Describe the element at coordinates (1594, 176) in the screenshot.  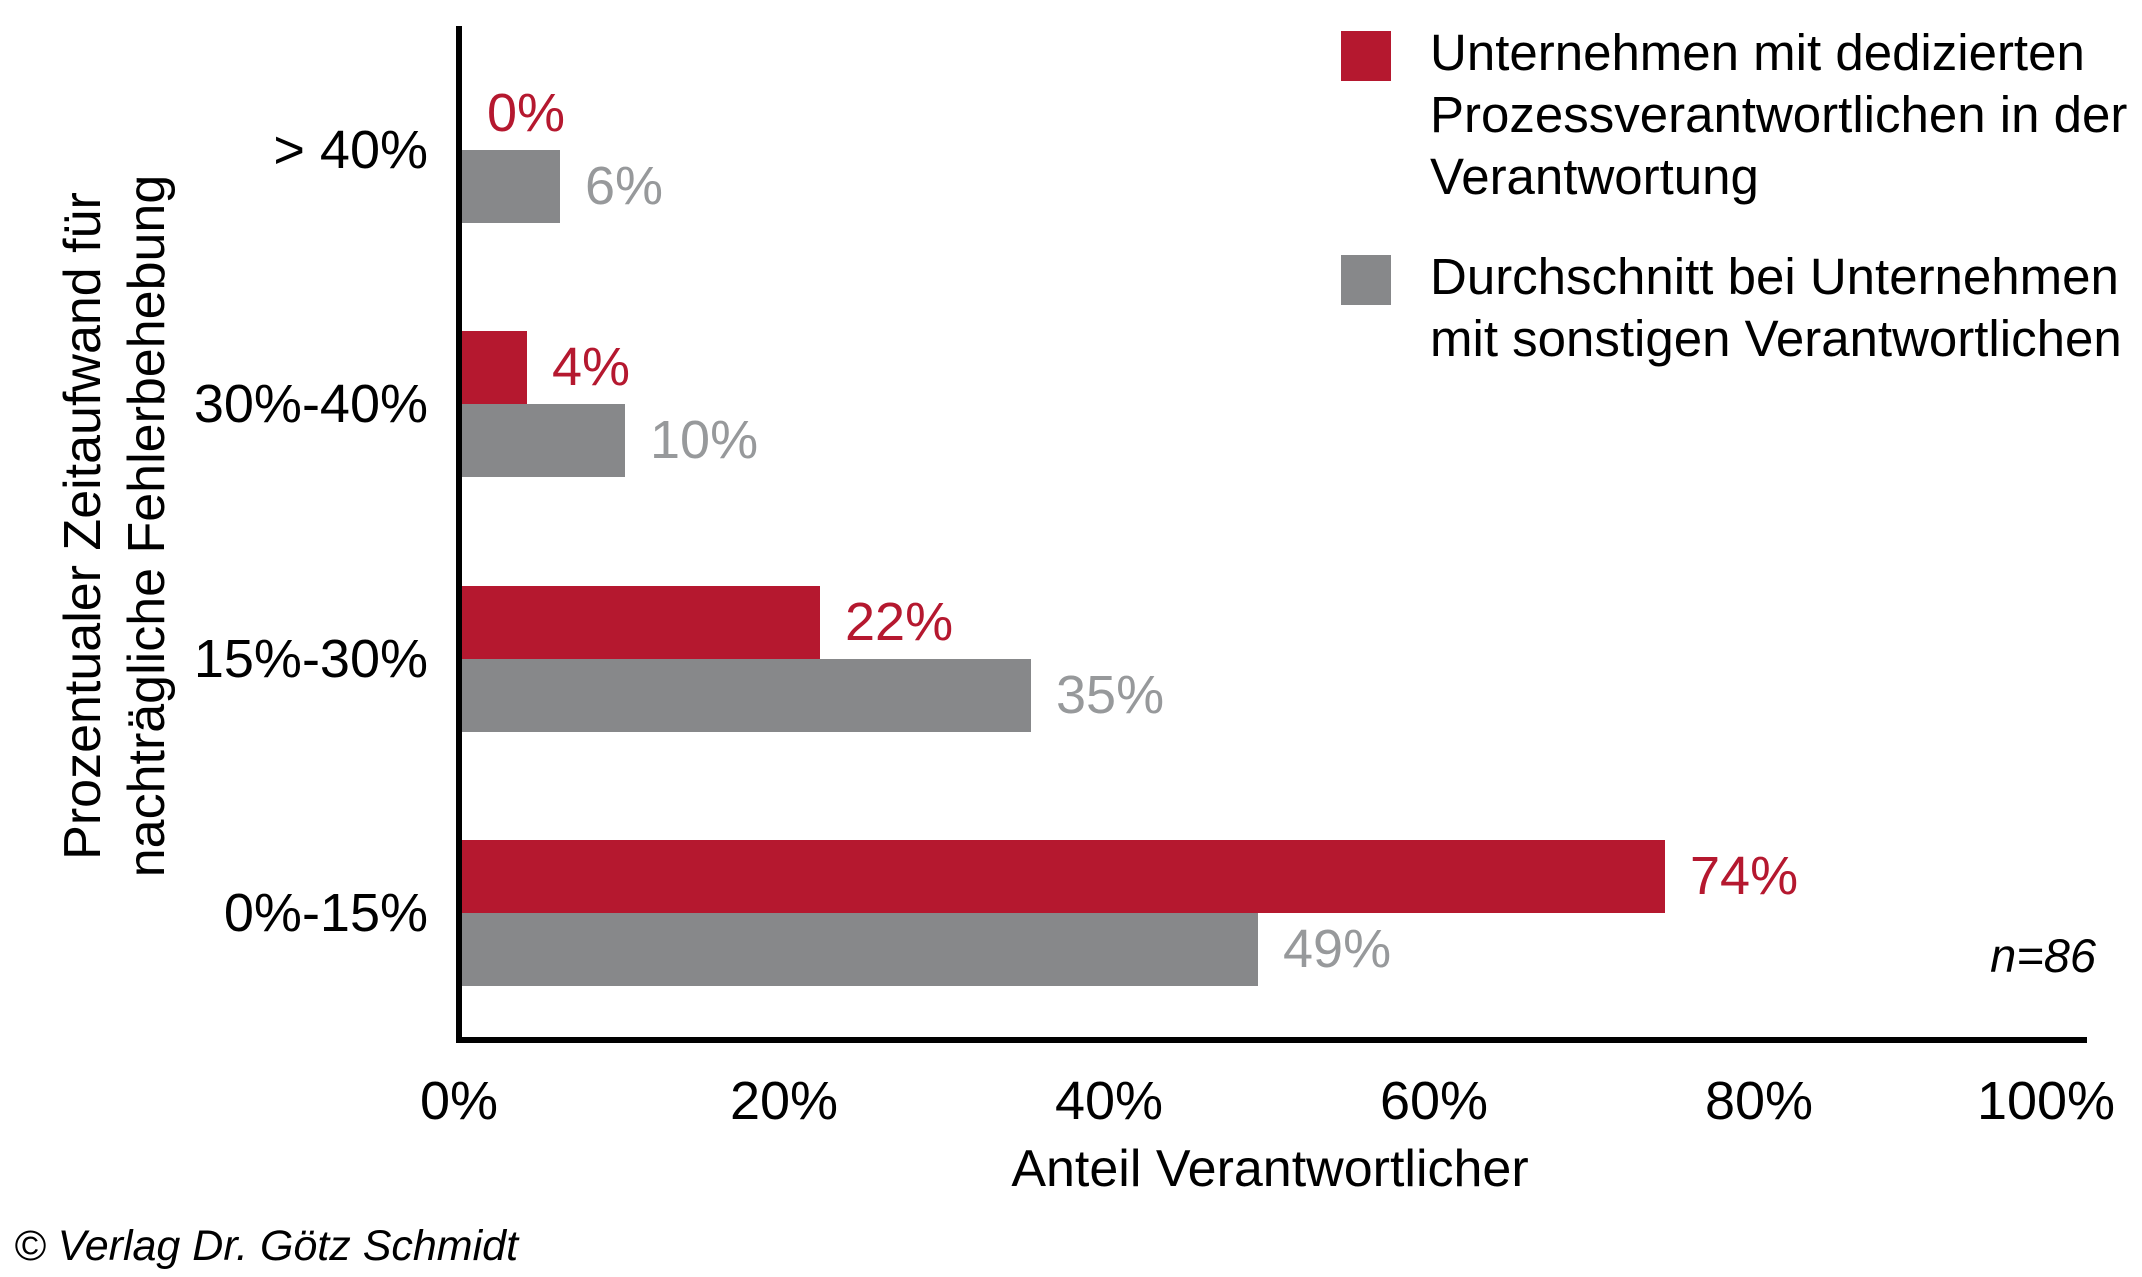
I see `legend-line: Verantwortung` at that location.